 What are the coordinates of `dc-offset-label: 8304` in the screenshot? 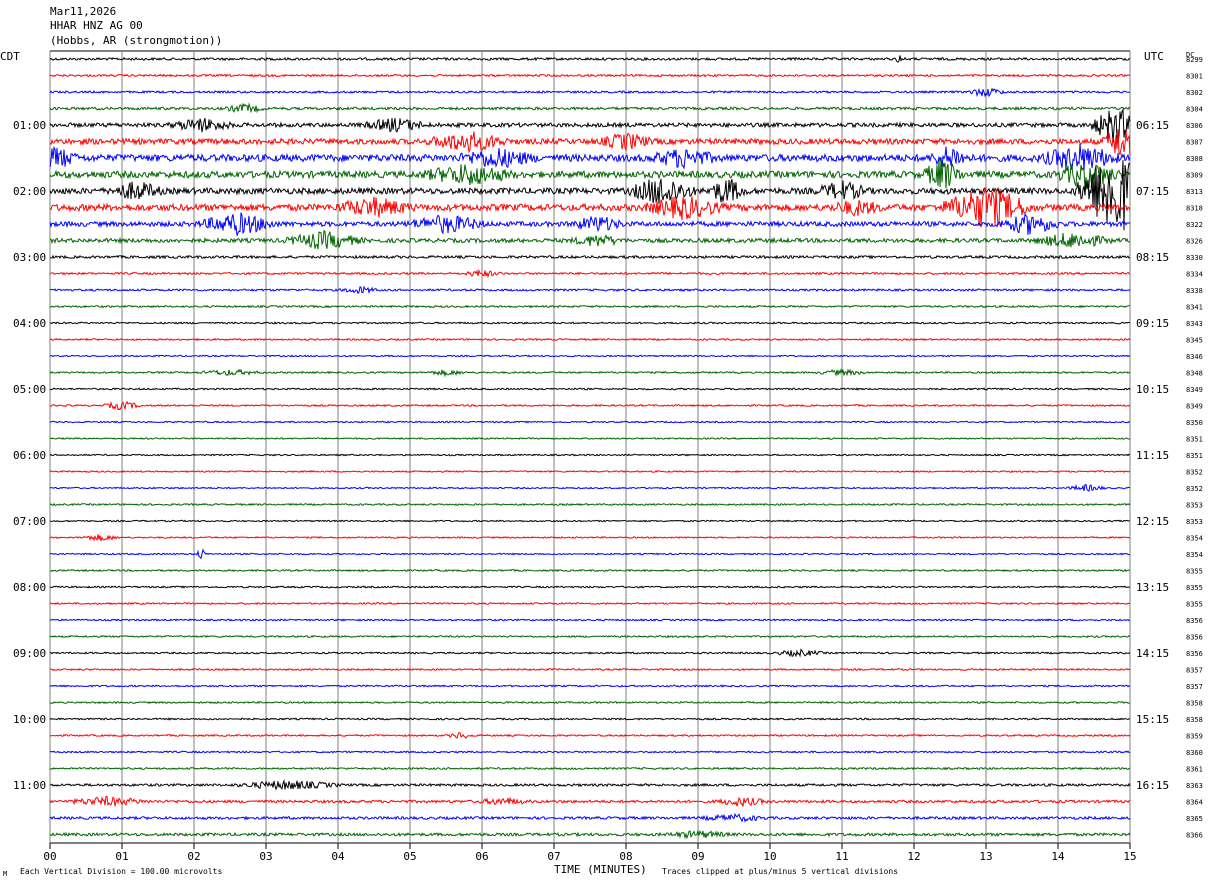 It's located at (1194, 110).